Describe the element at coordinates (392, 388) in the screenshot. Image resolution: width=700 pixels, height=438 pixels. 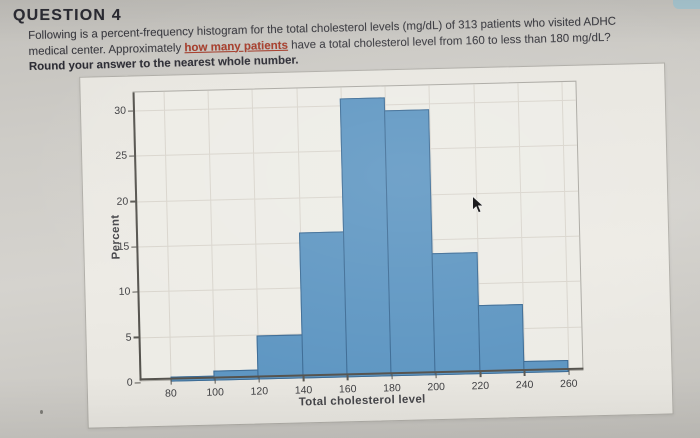
I see `x-tick-label: 180` at that location.